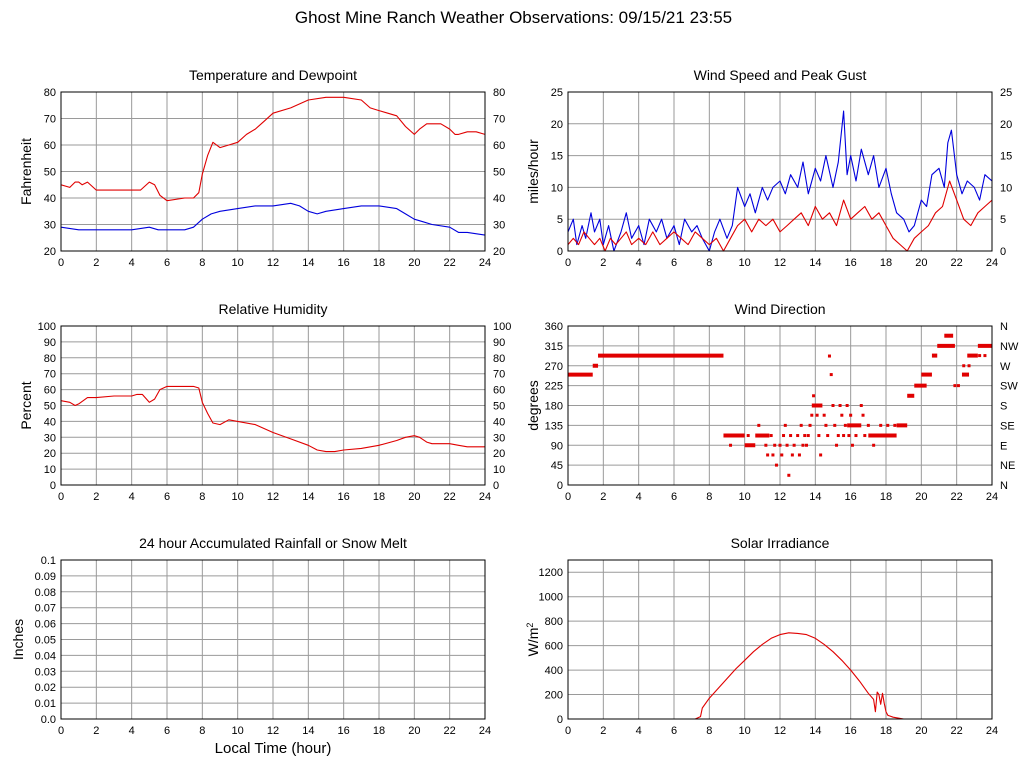  What do you see at coordinates (557, 93) in the screenshot?
I see `y-tick-label: 25` at bounding box center [557, 93].